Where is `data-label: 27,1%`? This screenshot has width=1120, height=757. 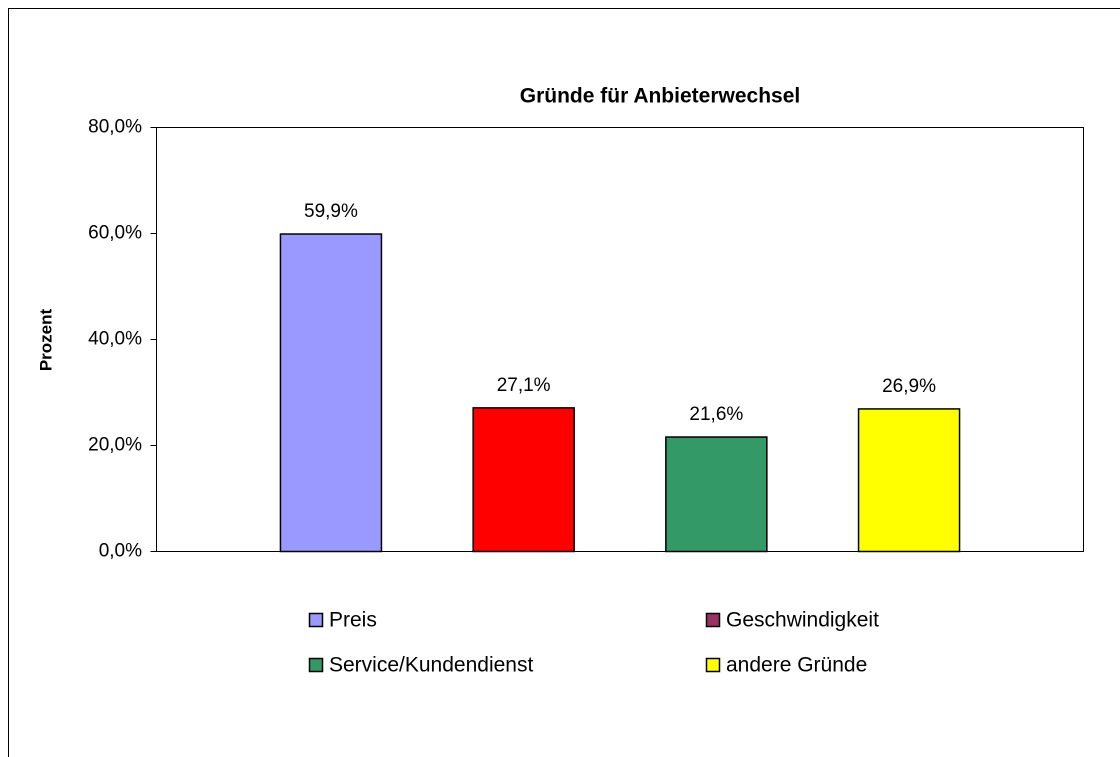
data-label: 27,1% is located at coordinates (524, 385).